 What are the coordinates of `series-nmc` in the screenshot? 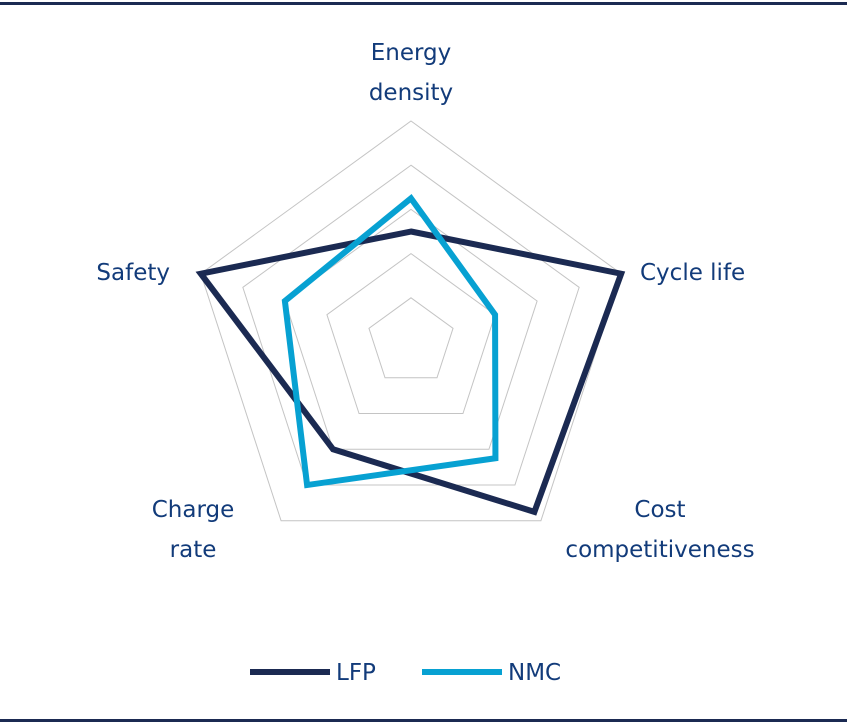 It's located at (390, 341).